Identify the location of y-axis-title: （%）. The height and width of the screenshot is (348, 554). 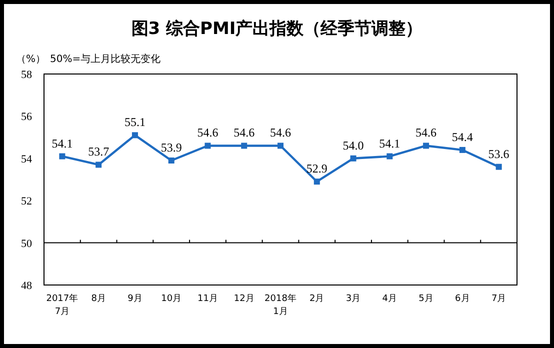
(31, 59).